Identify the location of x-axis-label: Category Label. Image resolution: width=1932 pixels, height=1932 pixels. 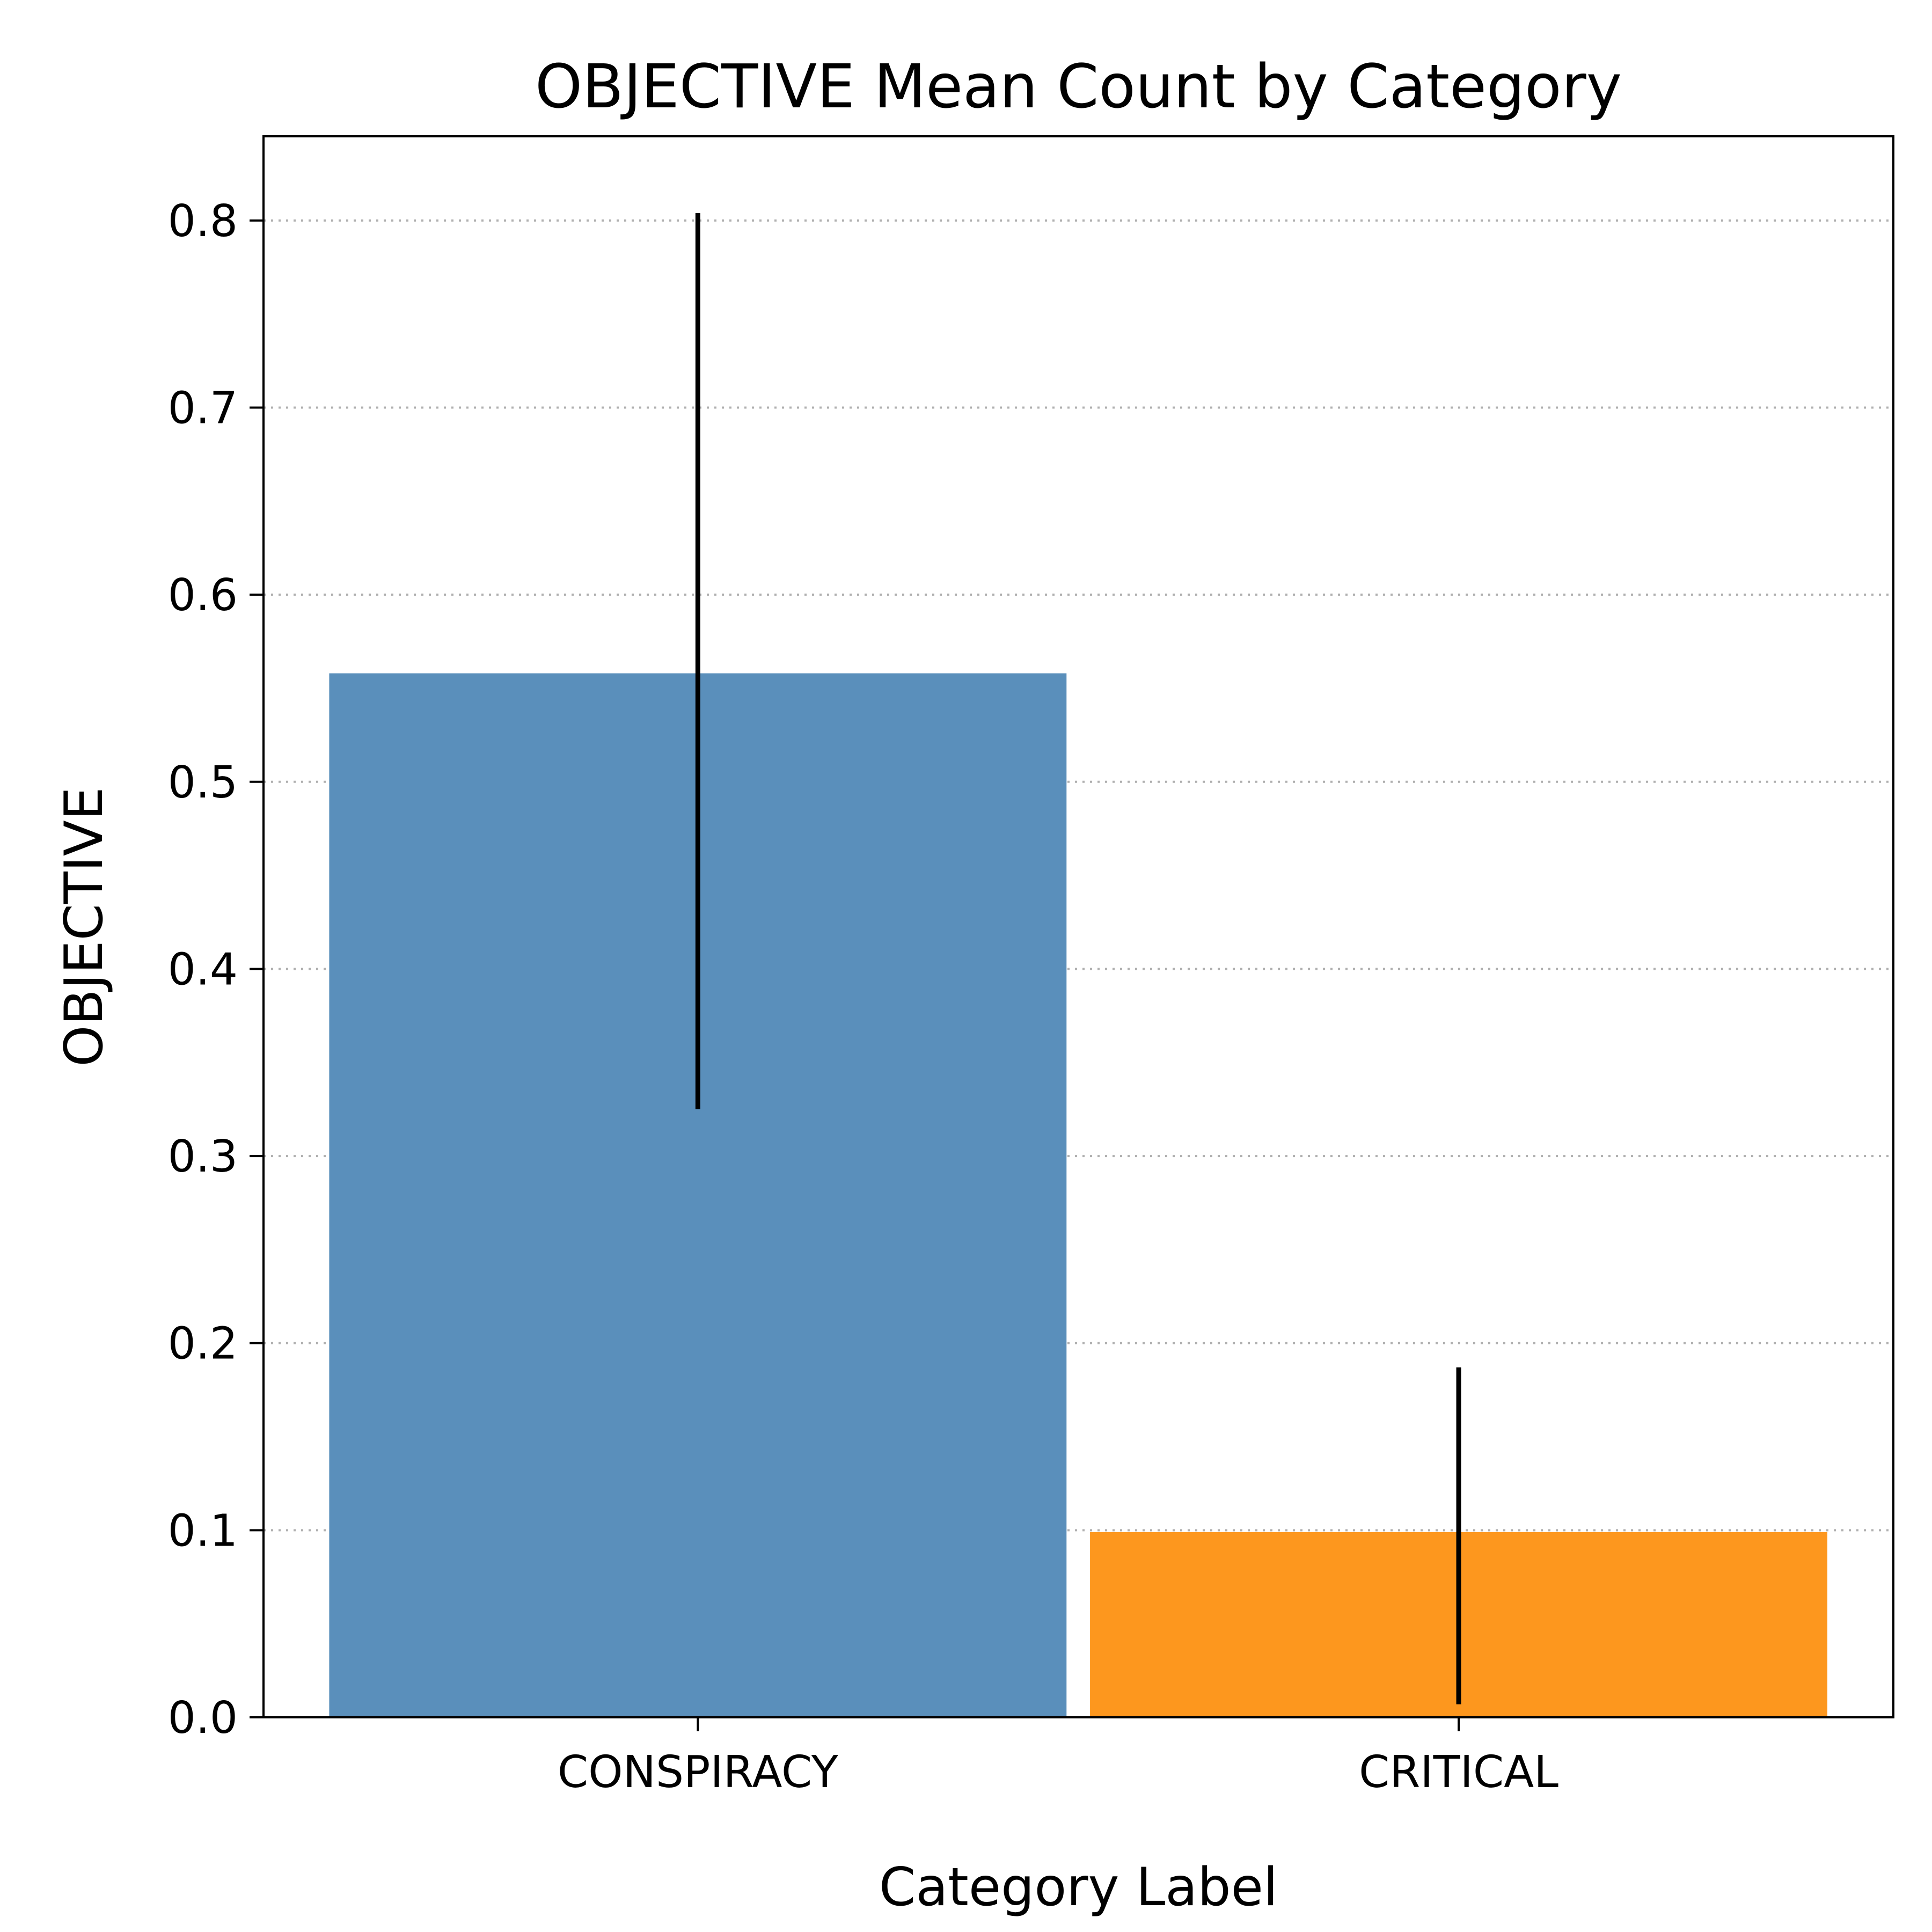
(1078, 1887).